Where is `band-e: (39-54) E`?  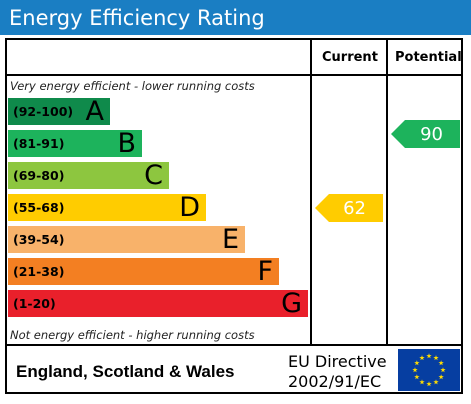 band-e: (39-54) E is located at coordinates (126, 239).